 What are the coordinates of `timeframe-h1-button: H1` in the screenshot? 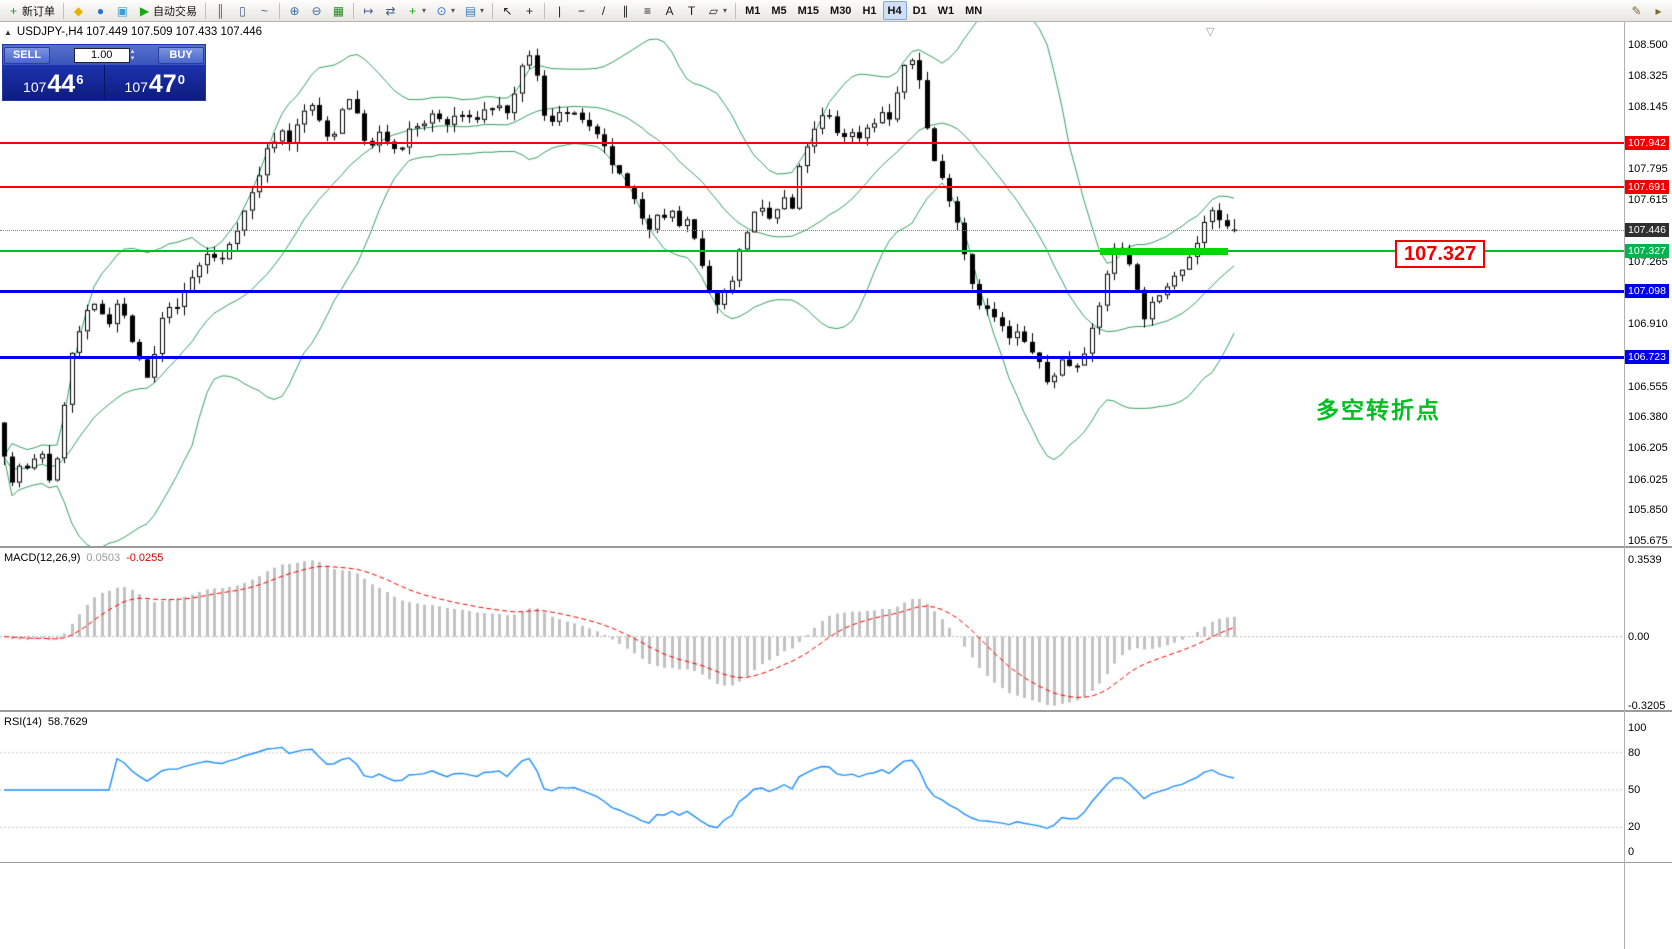 It's located at (869, 10).